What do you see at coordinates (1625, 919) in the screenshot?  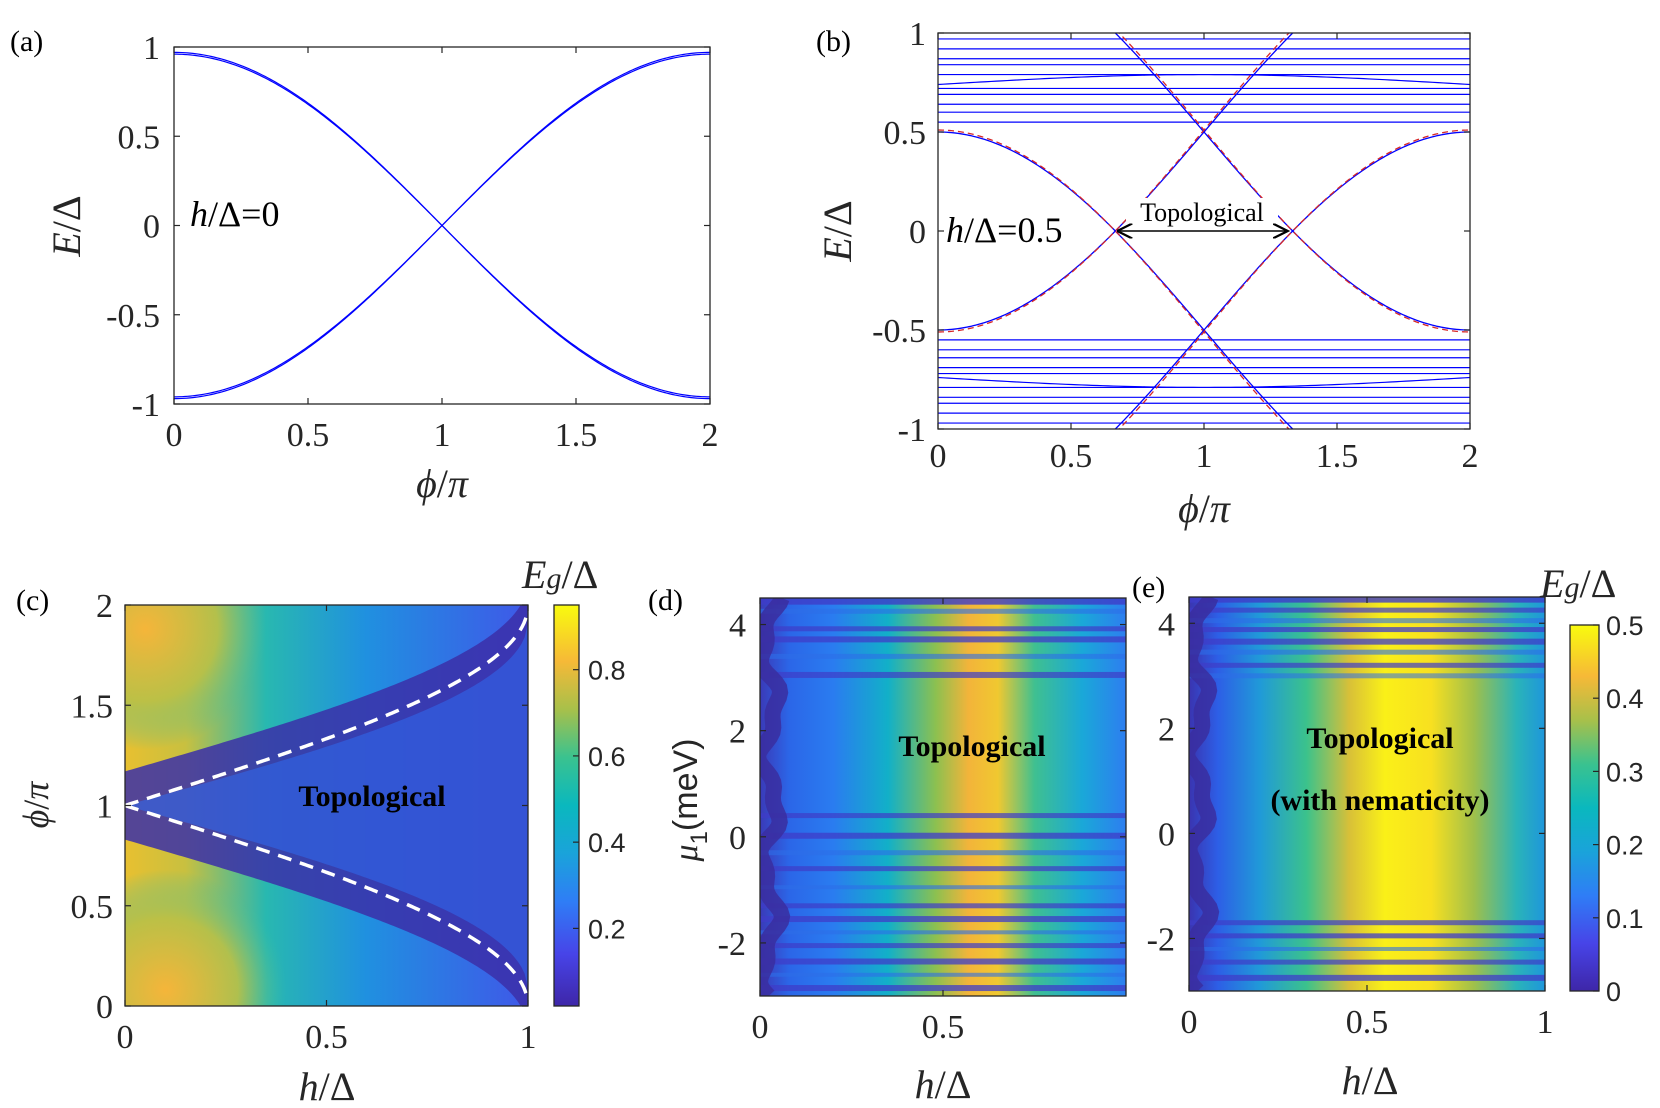 I see `colorbar-tick-label: 0.1` at bounding box center [1625, 919].